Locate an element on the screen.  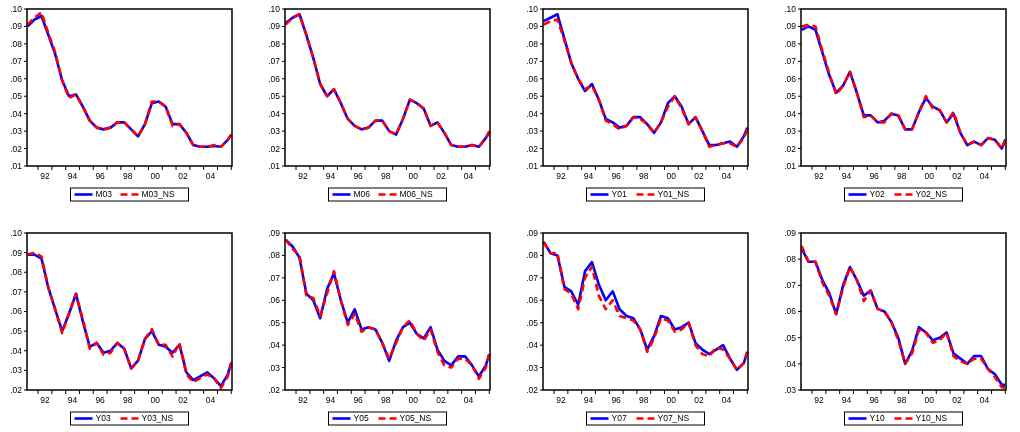
legend-label: Y03 is located at coordinates (103, 418).